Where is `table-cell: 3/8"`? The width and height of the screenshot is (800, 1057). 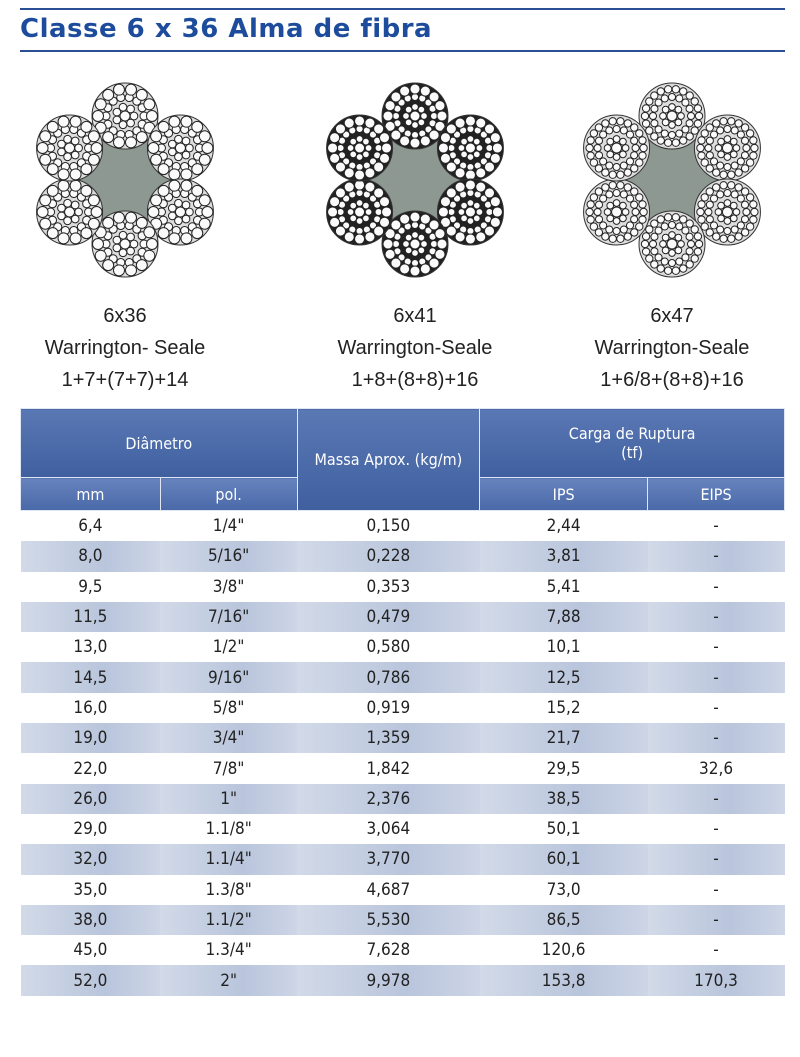
table-cell: 3/8" is located at coordinates (228, 586).